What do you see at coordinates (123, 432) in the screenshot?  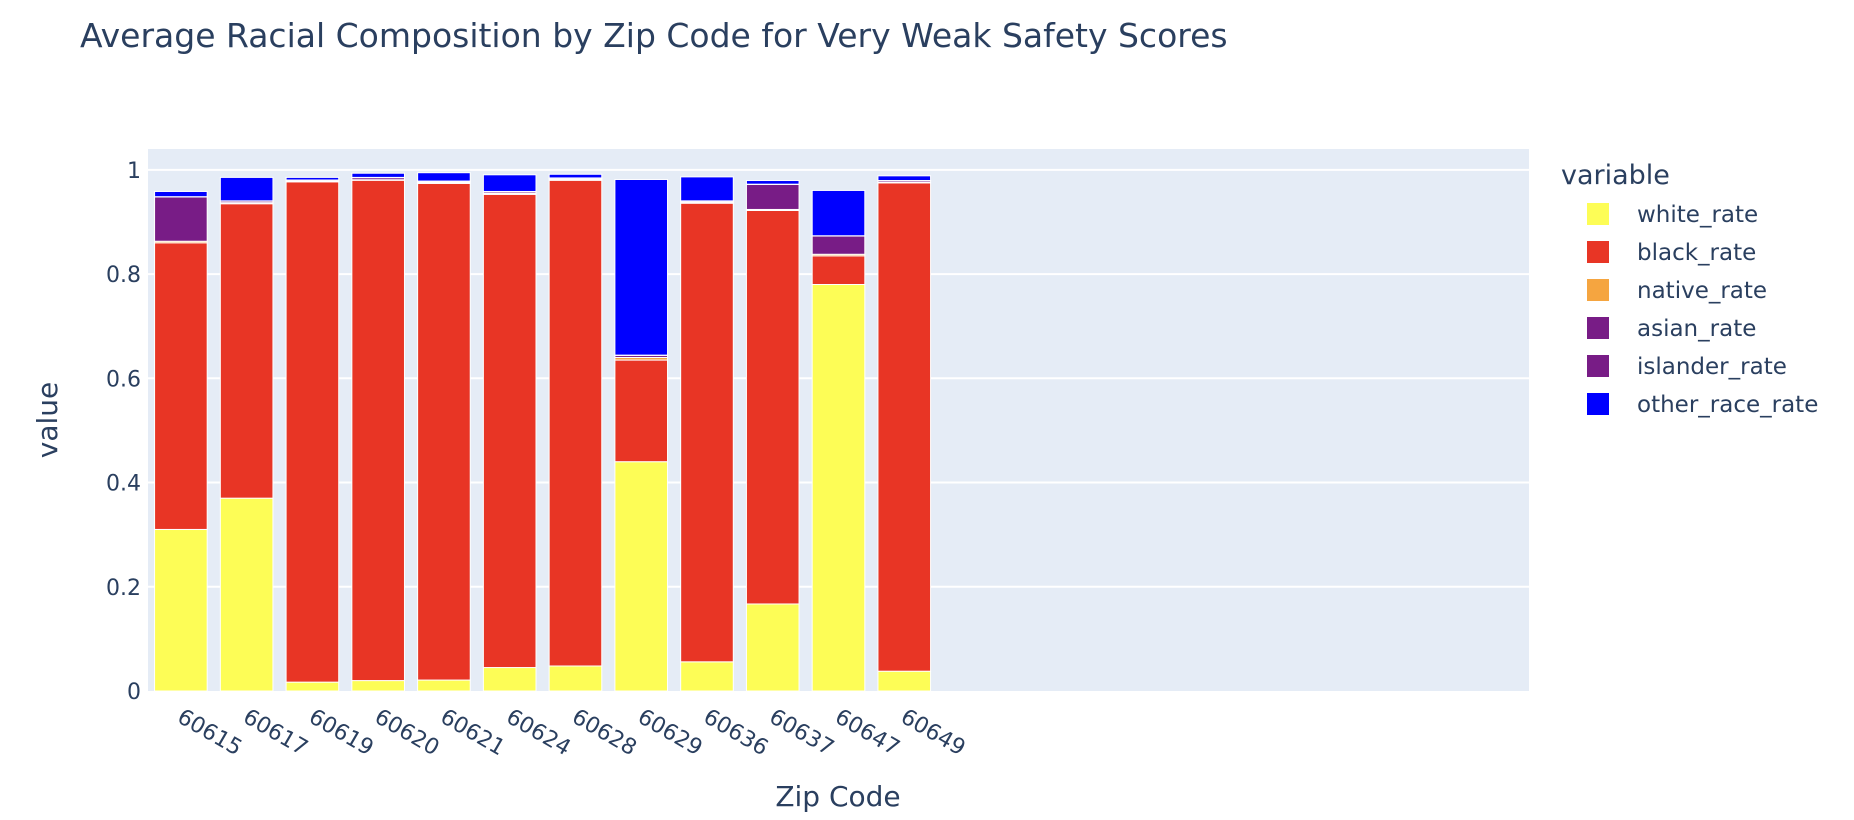 I see `y-axis-ticks: 0 0.2 0.4 0.6 0.8 1` at bounding box center [123, 432].